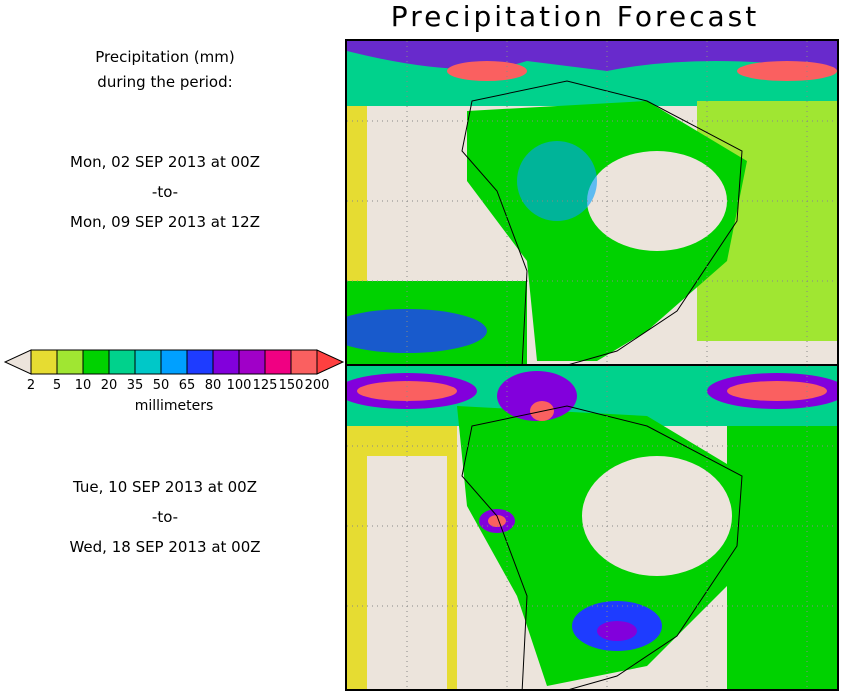 The width and height of the screenshot is (844, 692). What do you see at coordinates (317, 385) in the screenshot?
I see `legend-tick-label: 200` at bounding box center [317, 385].